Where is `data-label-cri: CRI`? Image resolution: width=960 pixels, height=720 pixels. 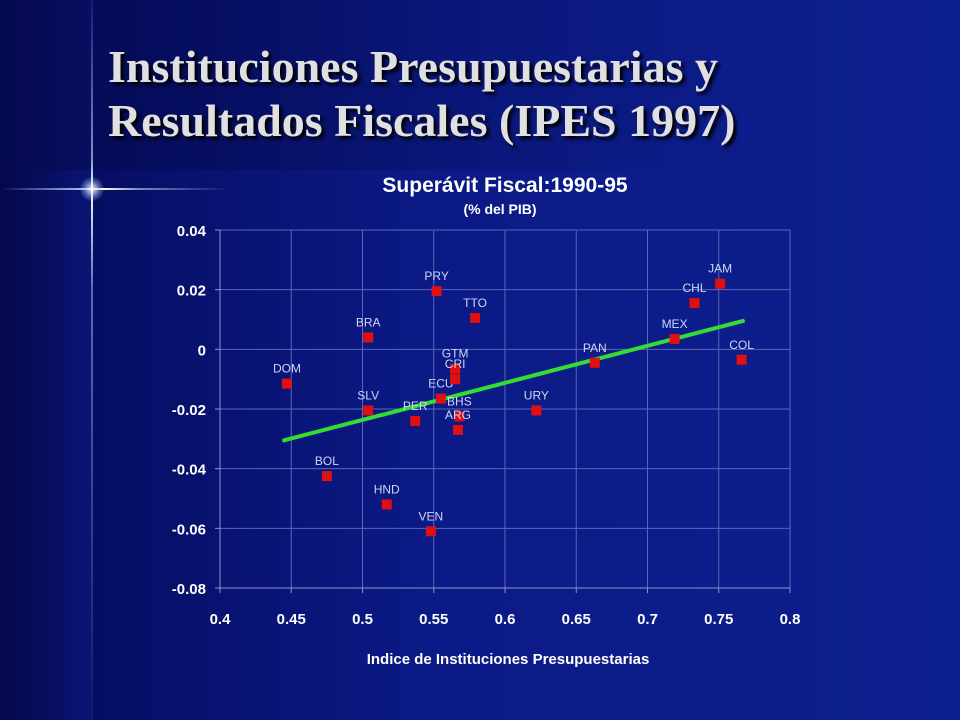 data-label-cri: CRI is located at coordinates (455, 364).